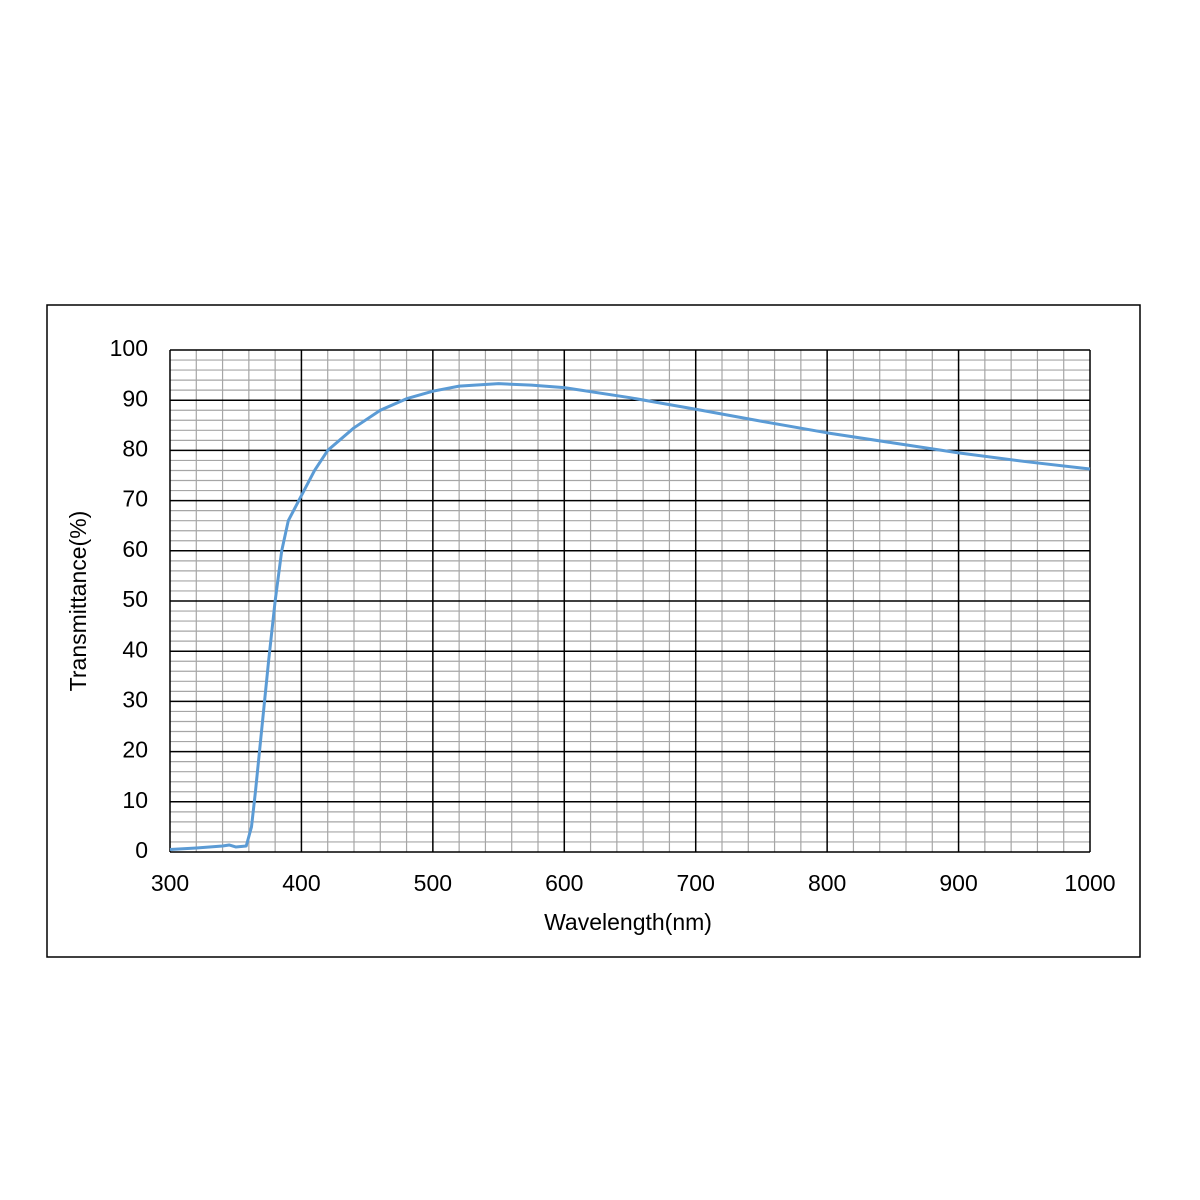  I want to click on y-tick-label: 0, so click(141, 850).